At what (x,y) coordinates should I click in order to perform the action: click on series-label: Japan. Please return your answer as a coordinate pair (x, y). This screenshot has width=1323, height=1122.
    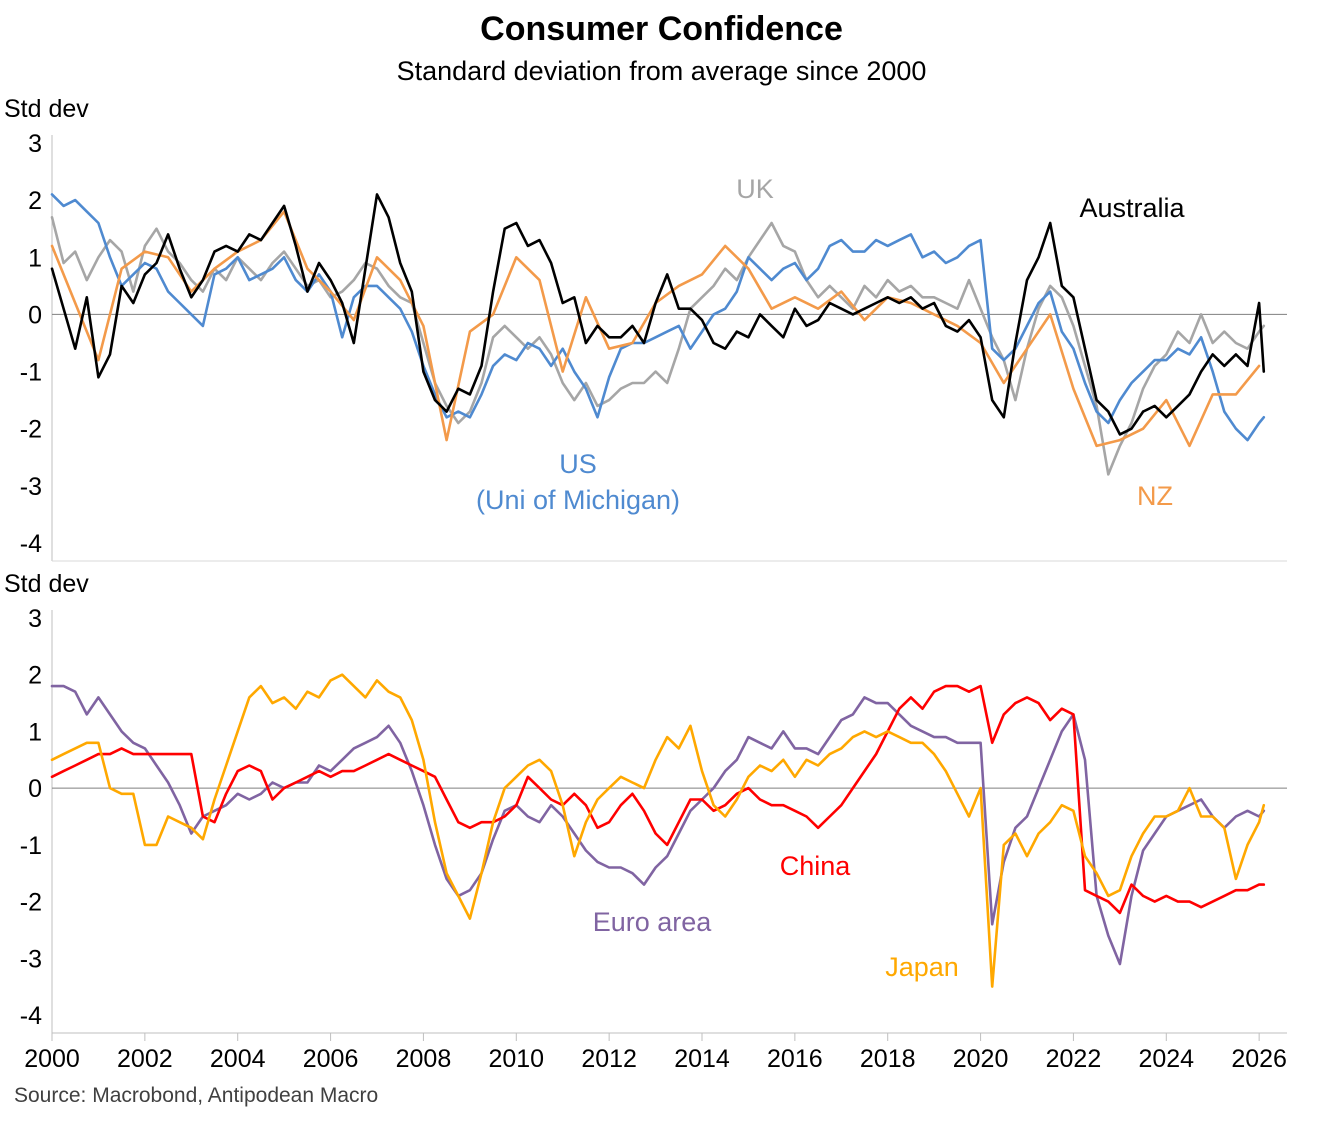
    Looking at the image, I should click on (922, 967).